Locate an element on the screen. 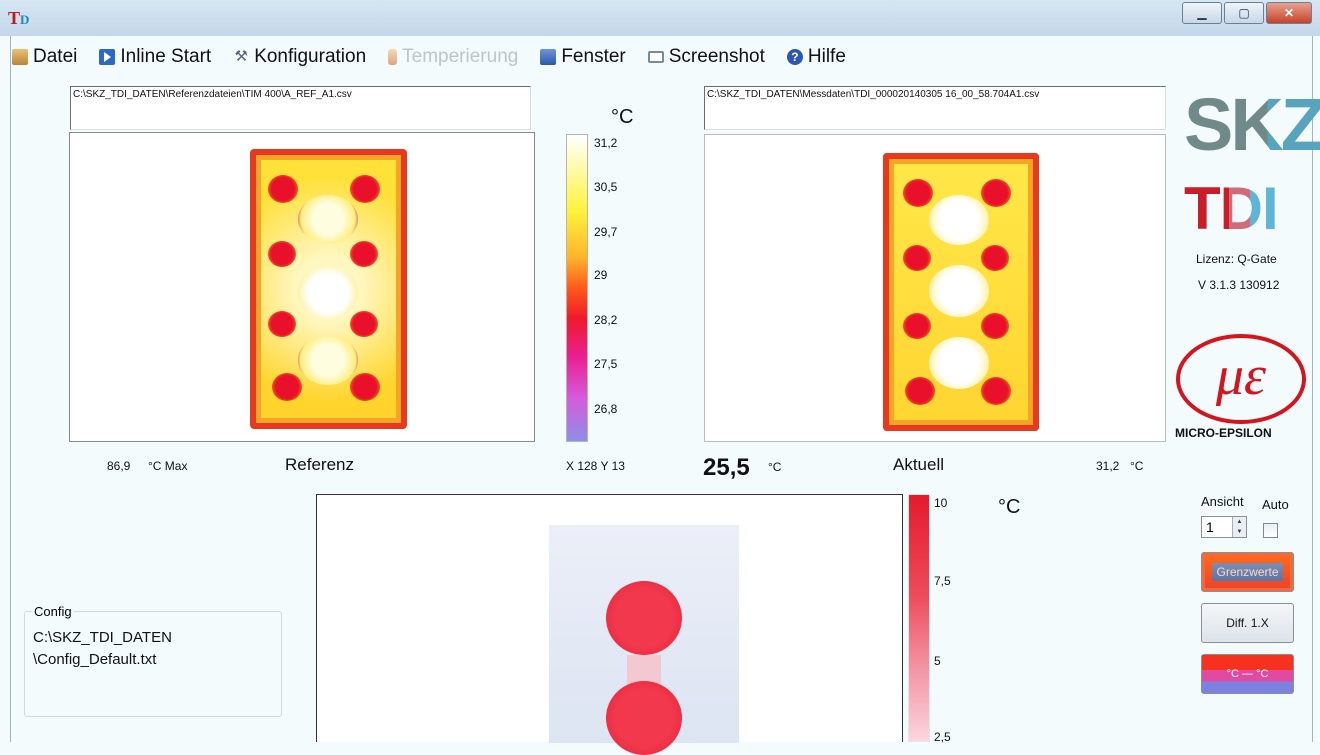 The width and height of the screenshot is (1320, 755). temp-scale-unit: °C is located at coordinates (622, 117).